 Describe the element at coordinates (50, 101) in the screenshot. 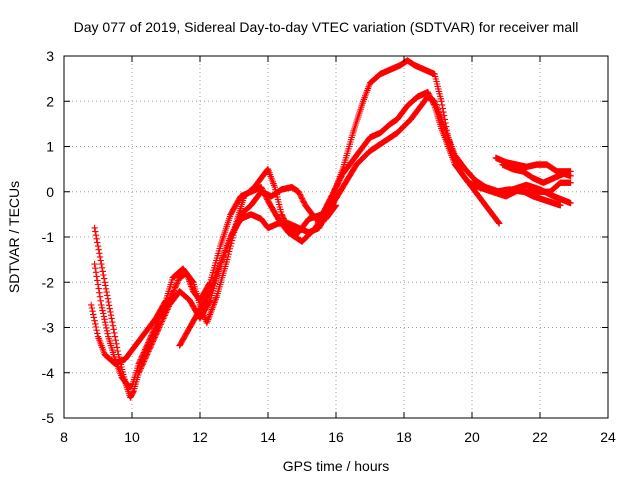

I see `y-tick-label: 2` at that location.